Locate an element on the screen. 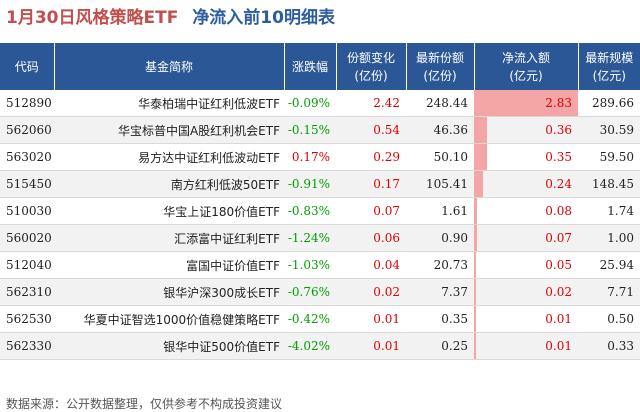  table-row: 560020 汇添富中证红利ETF -1.24% 0.06 0.90 0.07 1.00 is located at coordinates (320, 238).